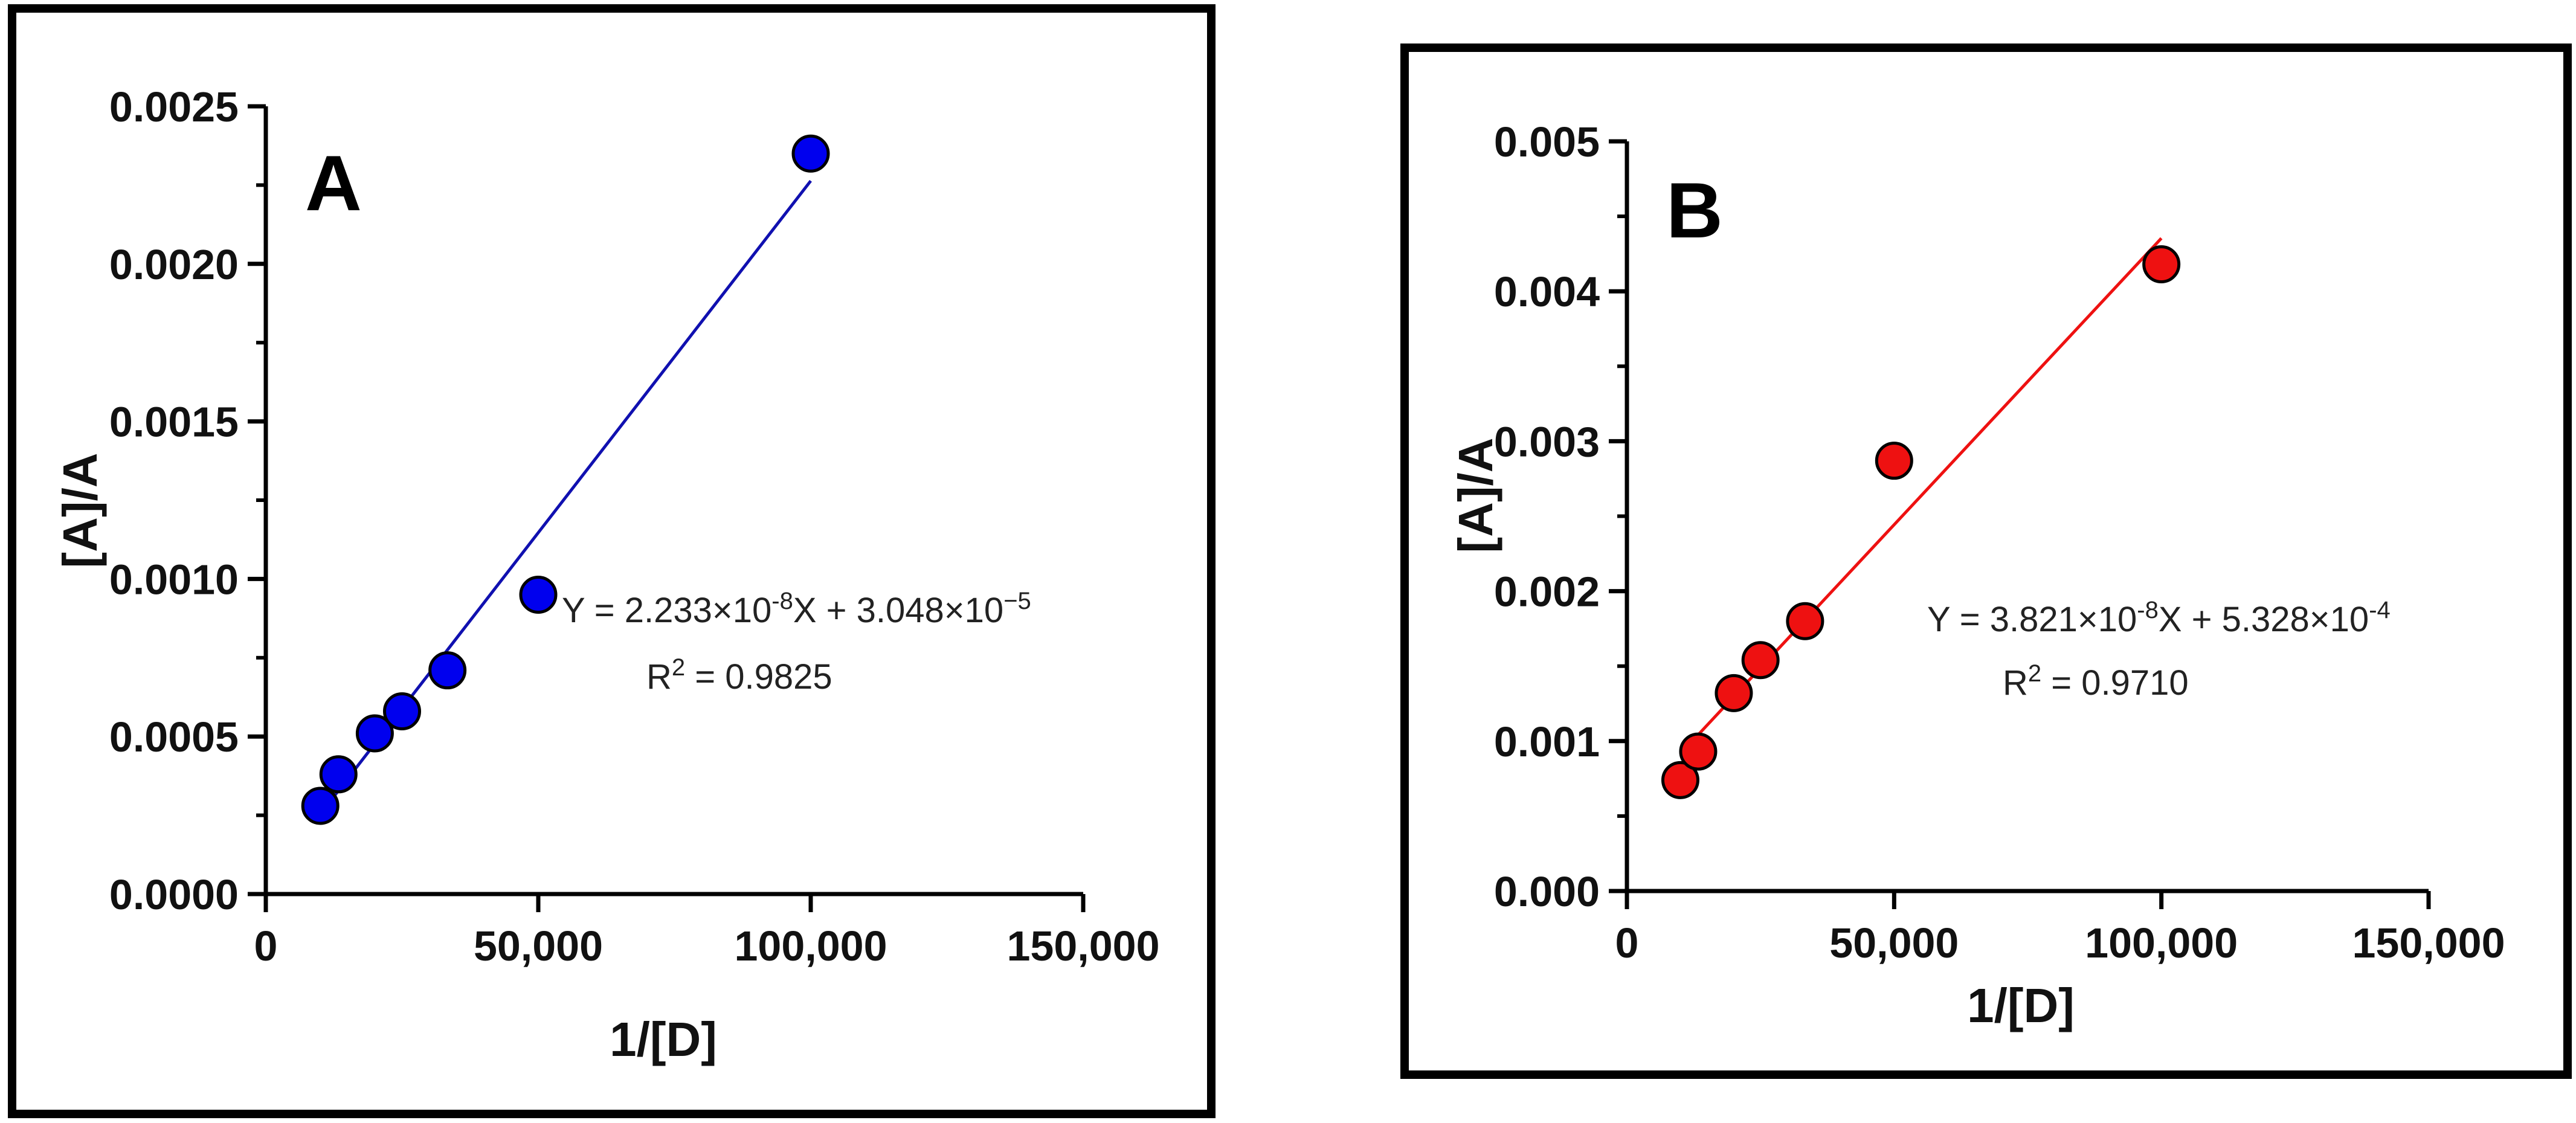 This screenshot has width=2576, height=1123. What do you see at coordinates (637, 610) in the screenshot?
I see `panel-a-eq-prefix: Y = 2.233` at bounding box center [637, 610].